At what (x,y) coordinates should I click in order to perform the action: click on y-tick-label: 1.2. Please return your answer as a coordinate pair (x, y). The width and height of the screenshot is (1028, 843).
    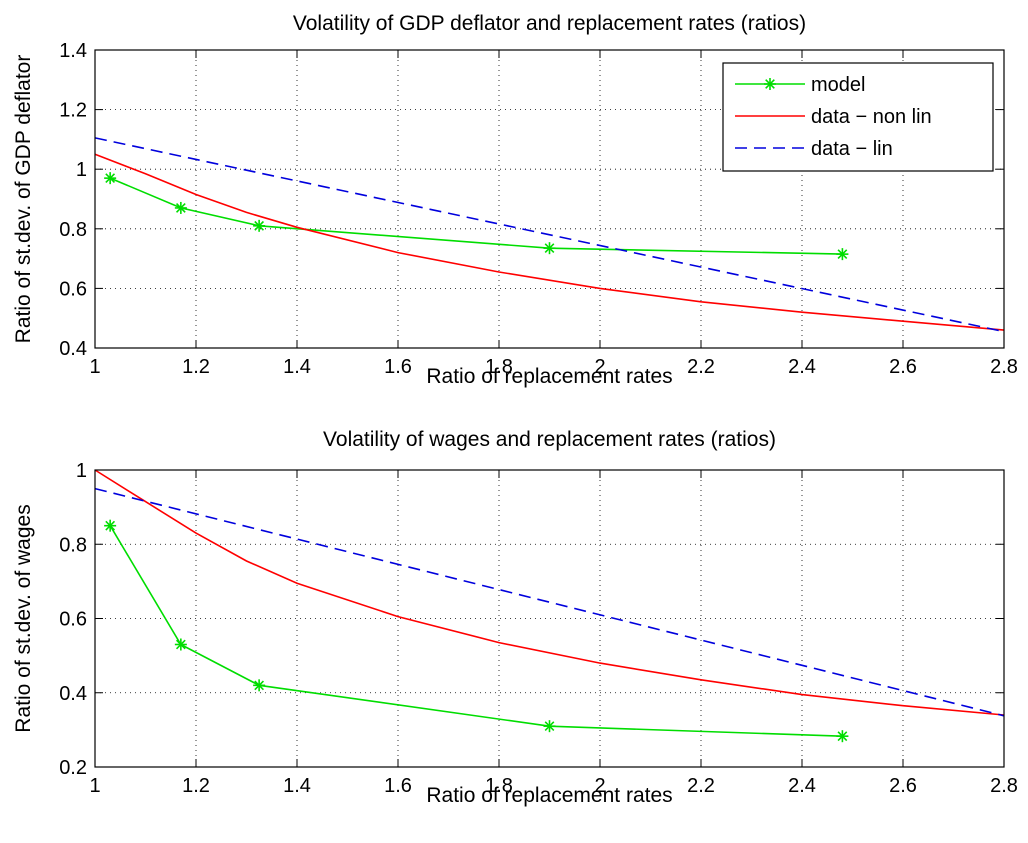
    Looking at the image, I should click on (73, 111).